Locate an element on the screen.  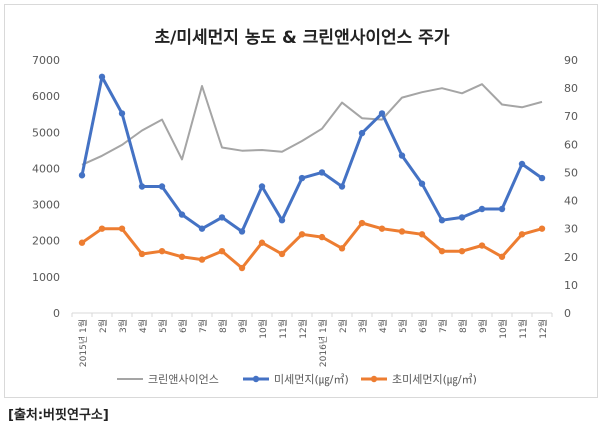
source-label: [출처:버핏연구소] is located at coordinates (58, 415).